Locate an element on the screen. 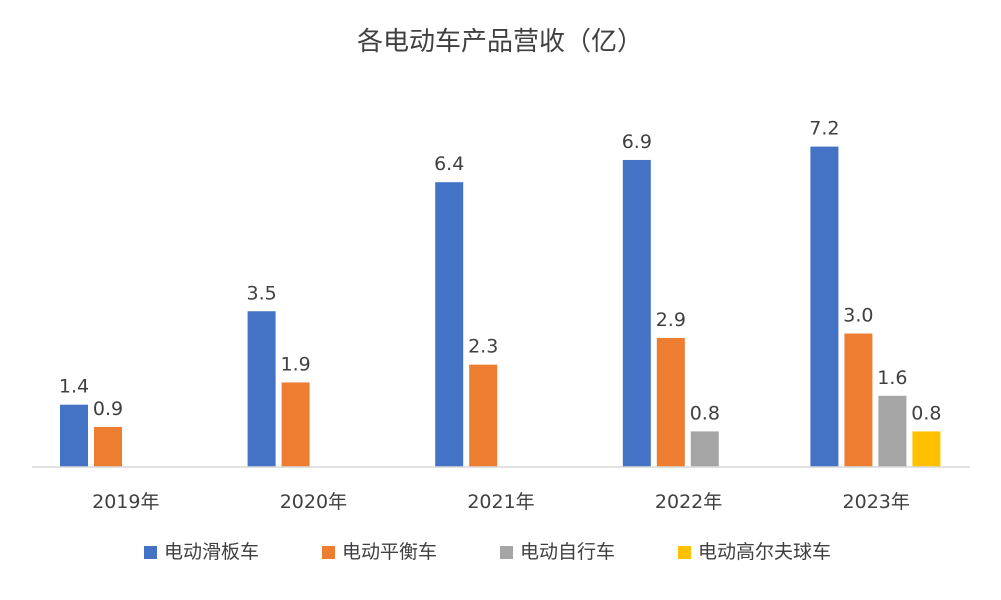 Image resolution: width=1001 pixels, height=600 pixels. x-tick-label-3: 2021年 is located at coordinates (500, 502).